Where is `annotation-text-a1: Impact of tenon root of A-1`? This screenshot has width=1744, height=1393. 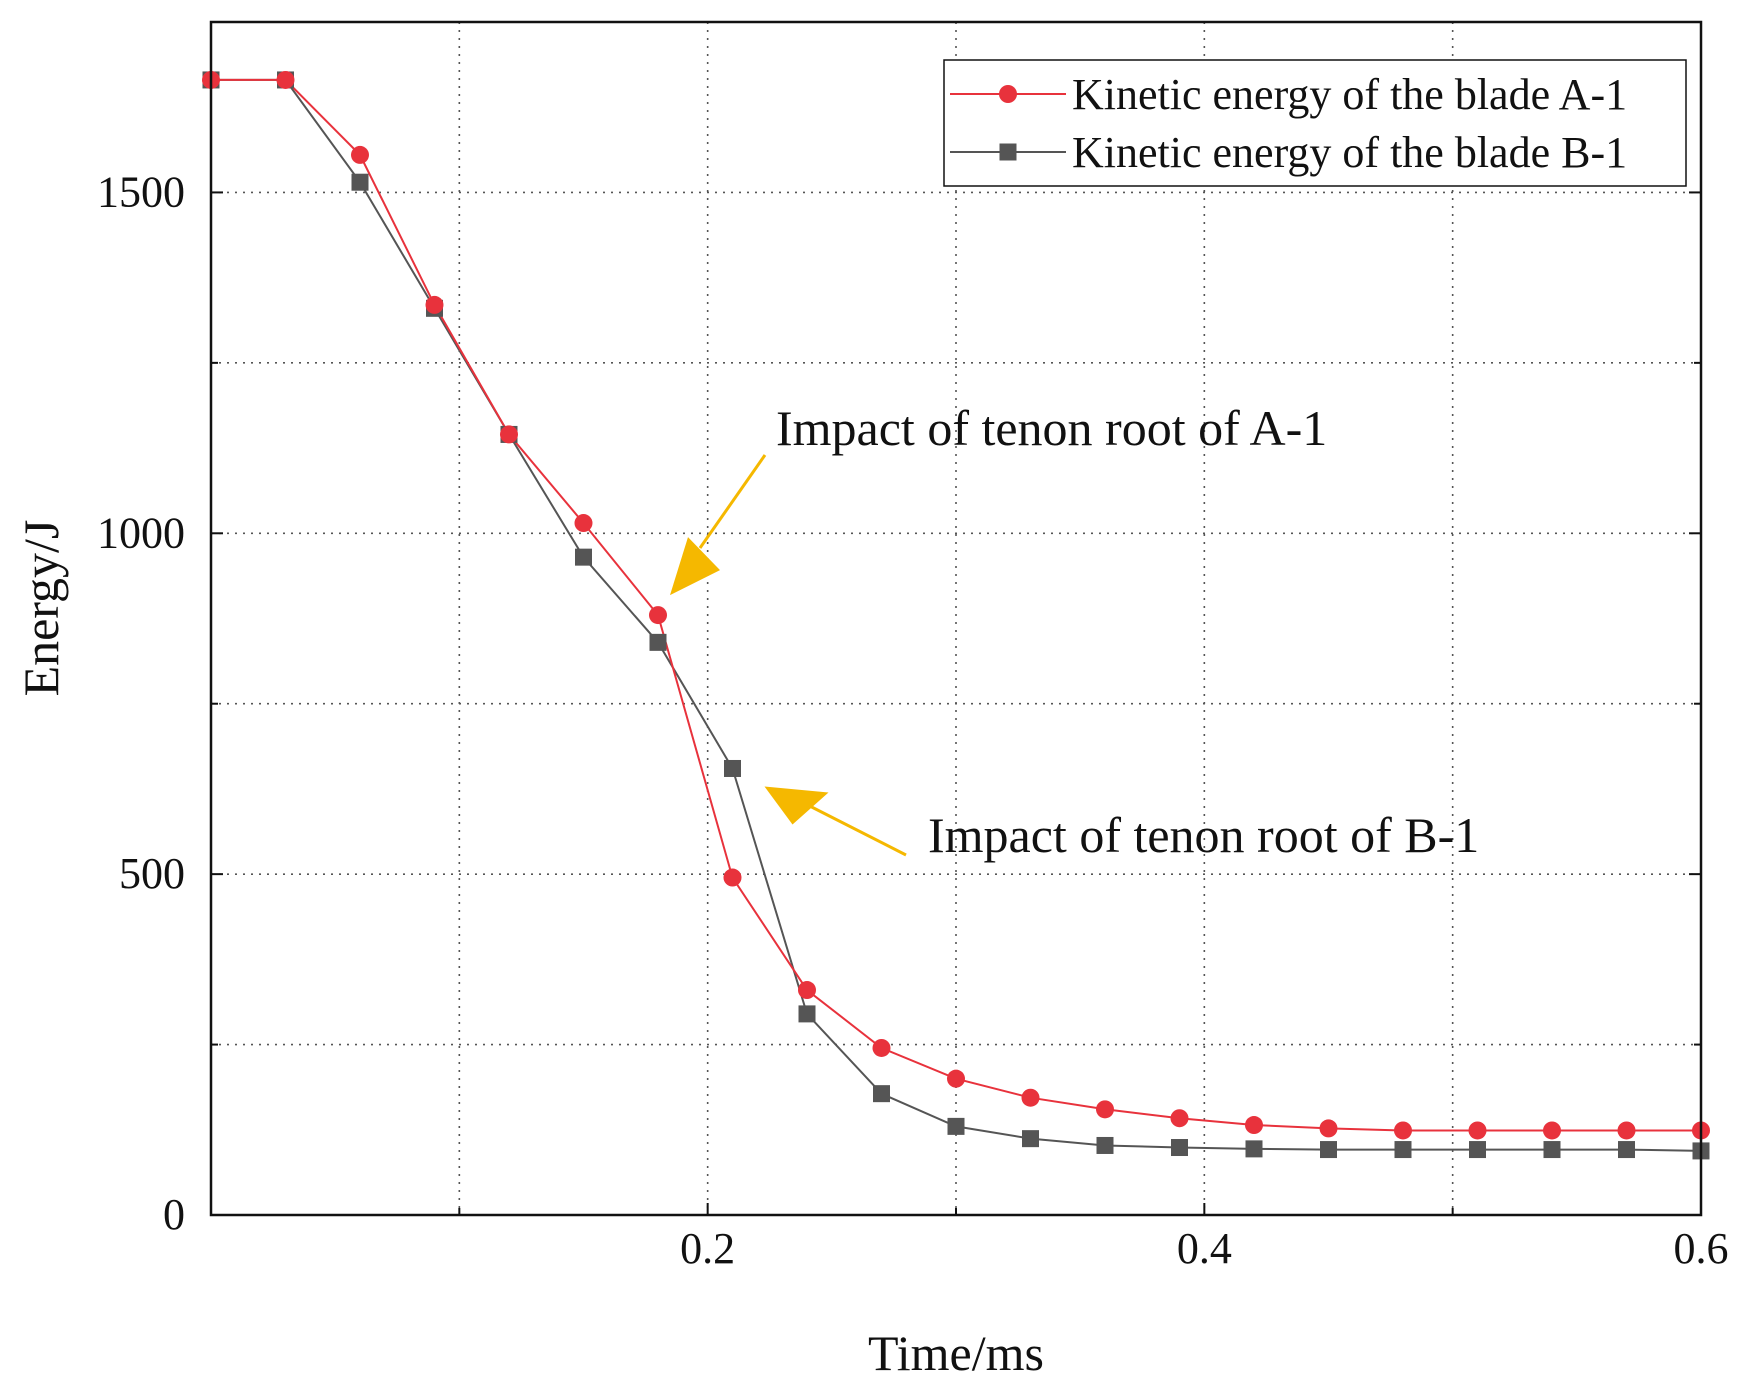
annotation-text-a1: Impact of tenon root of A-1 is located at coordinates (1051, 428).